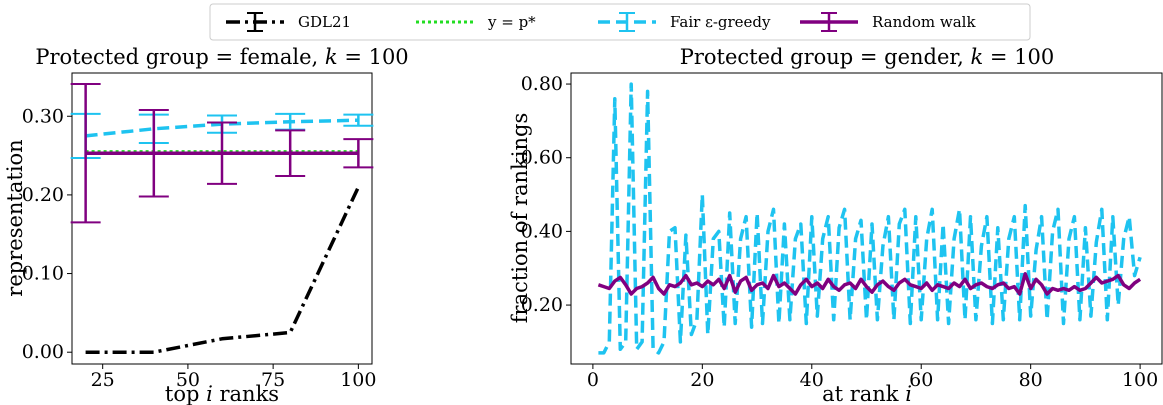 Image resolution: width=1163 pixels, height=405 pixels. I want to click on right-series-random-walk-line, so click(869, 284).